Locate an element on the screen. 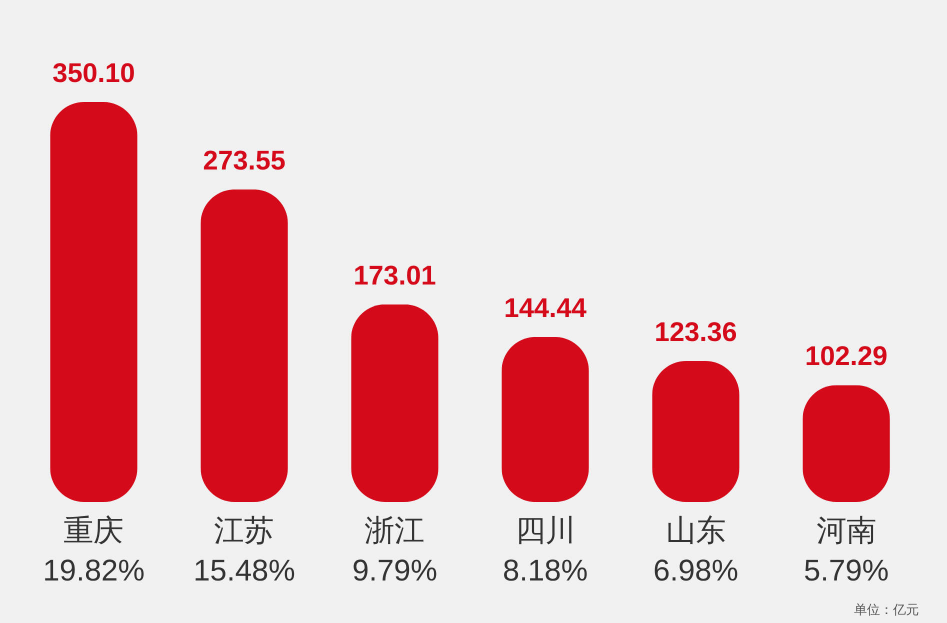  data-label: 173.01 is located at coordinates (394, 275).